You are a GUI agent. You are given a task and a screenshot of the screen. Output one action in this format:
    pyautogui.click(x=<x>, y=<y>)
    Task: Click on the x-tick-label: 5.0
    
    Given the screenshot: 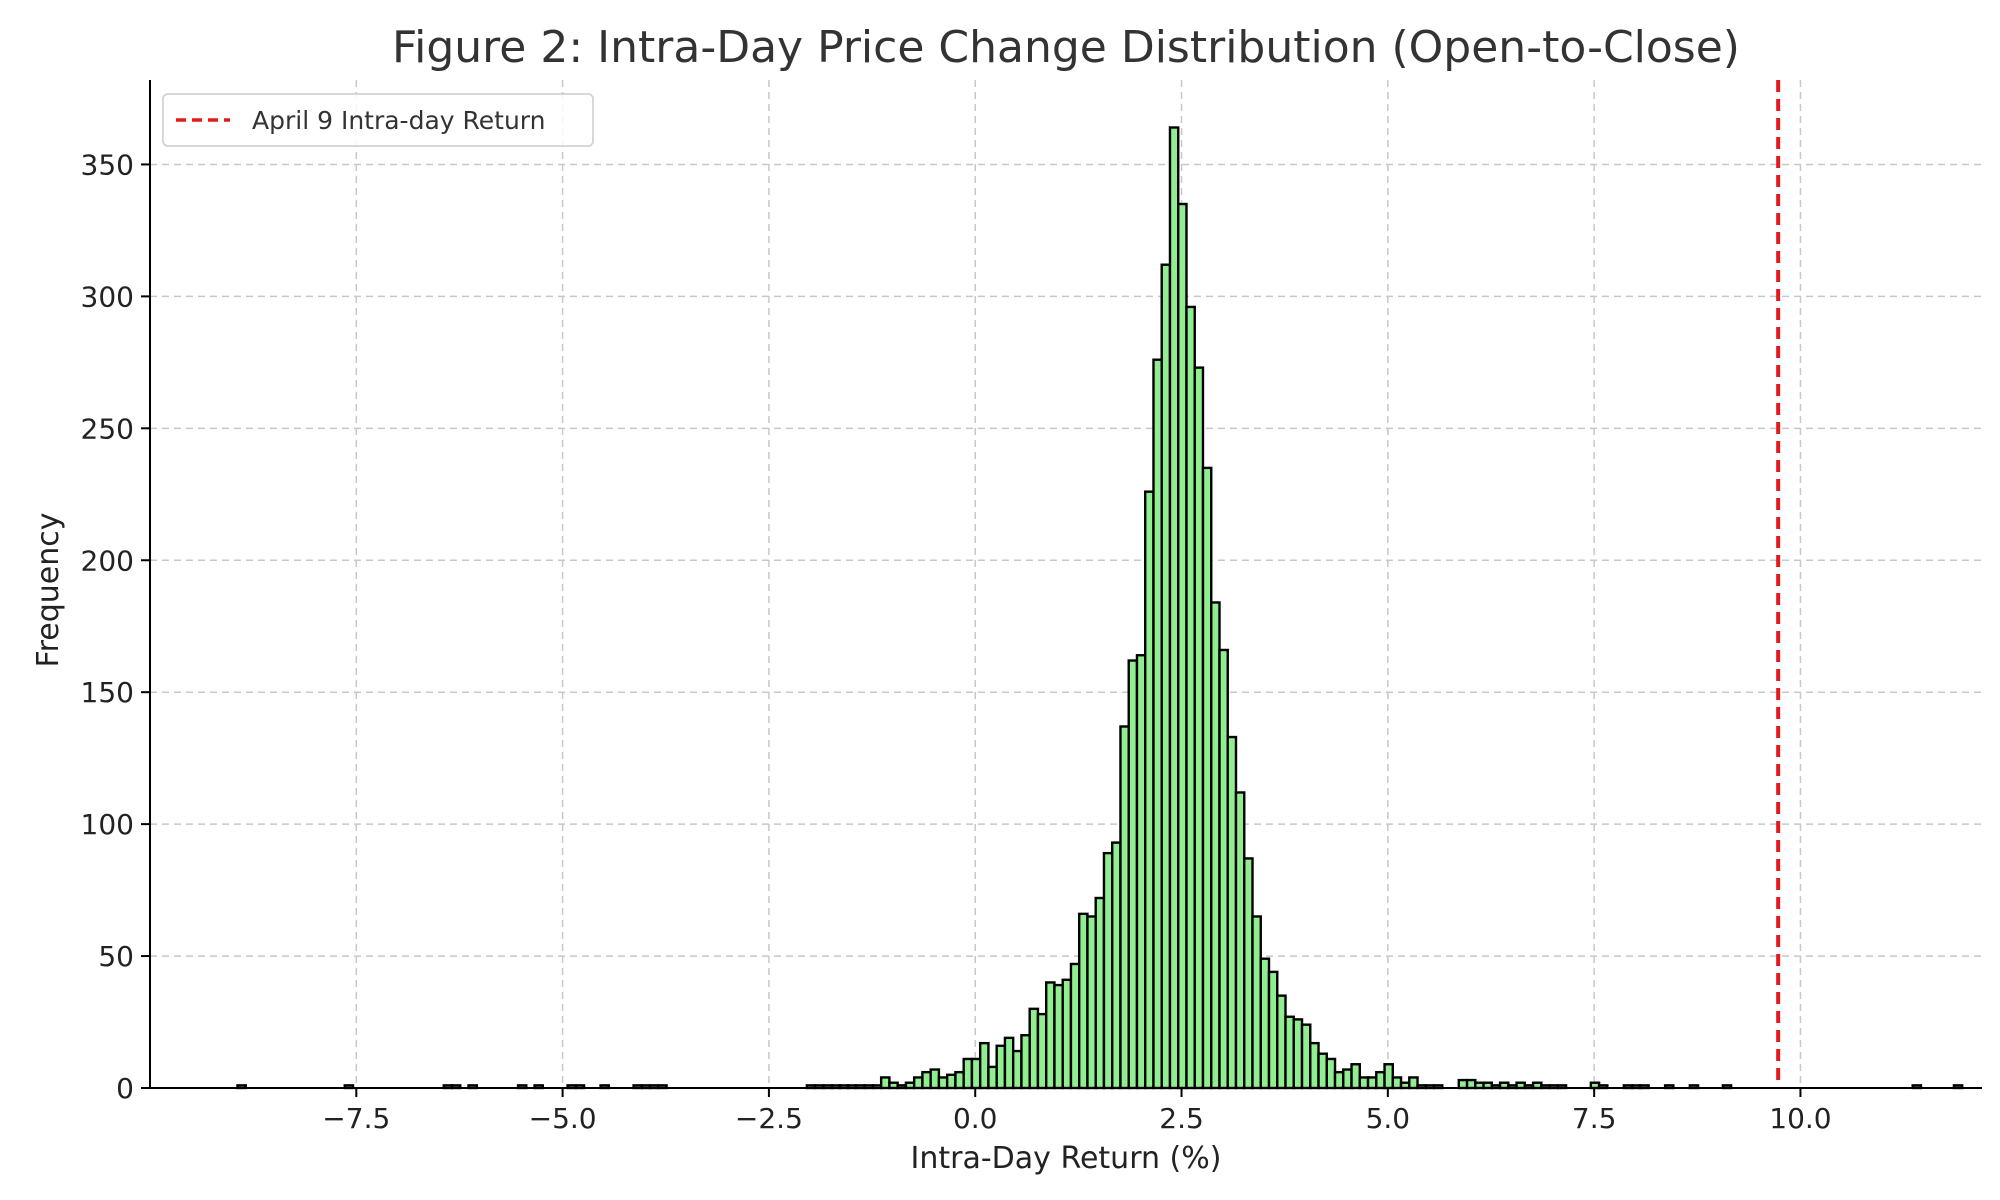 What is the action you would take?
    pyautogui.click(x=1388, y=1118)
    